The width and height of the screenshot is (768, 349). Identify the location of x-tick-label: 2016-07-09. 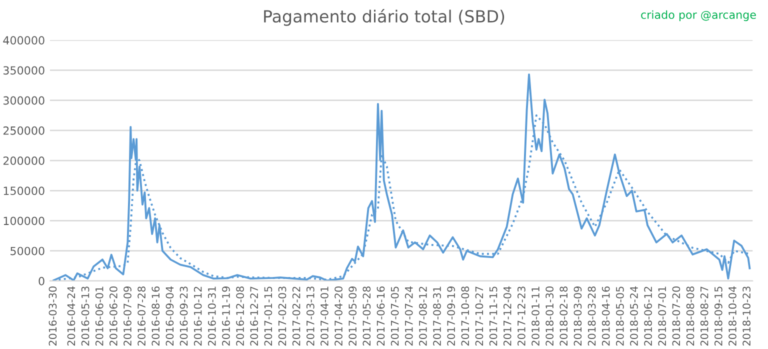
(128, 316).